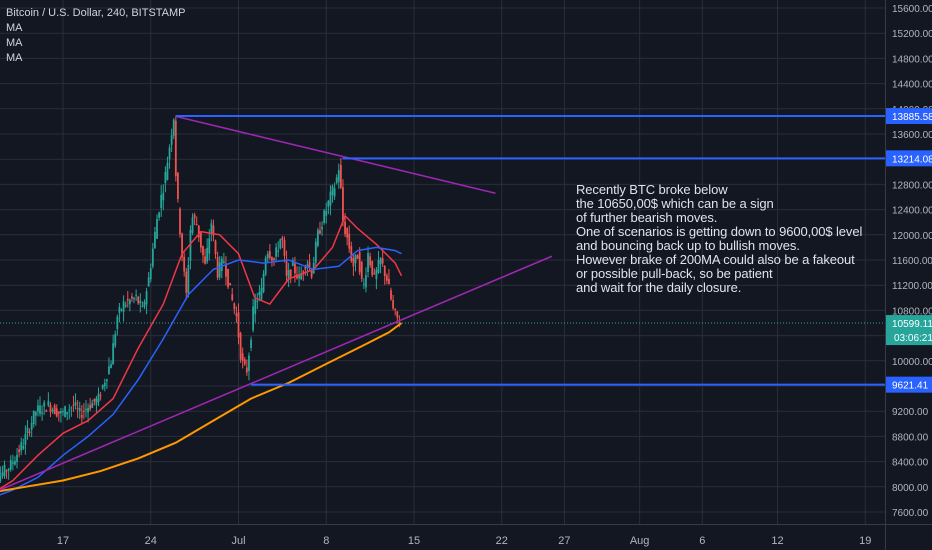 This screenshot has width=932, height=550. Describe the element at coordinates (14, 28) in the screenshot. I see `ma-indicator-1: MA` at that location.